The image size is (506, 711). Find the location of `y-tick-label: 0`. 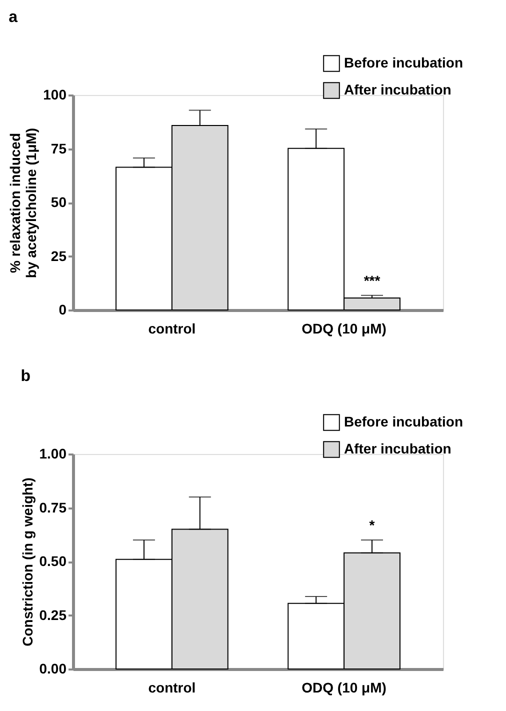

y-tick-label: 0 is located at coordinates (62, 310).